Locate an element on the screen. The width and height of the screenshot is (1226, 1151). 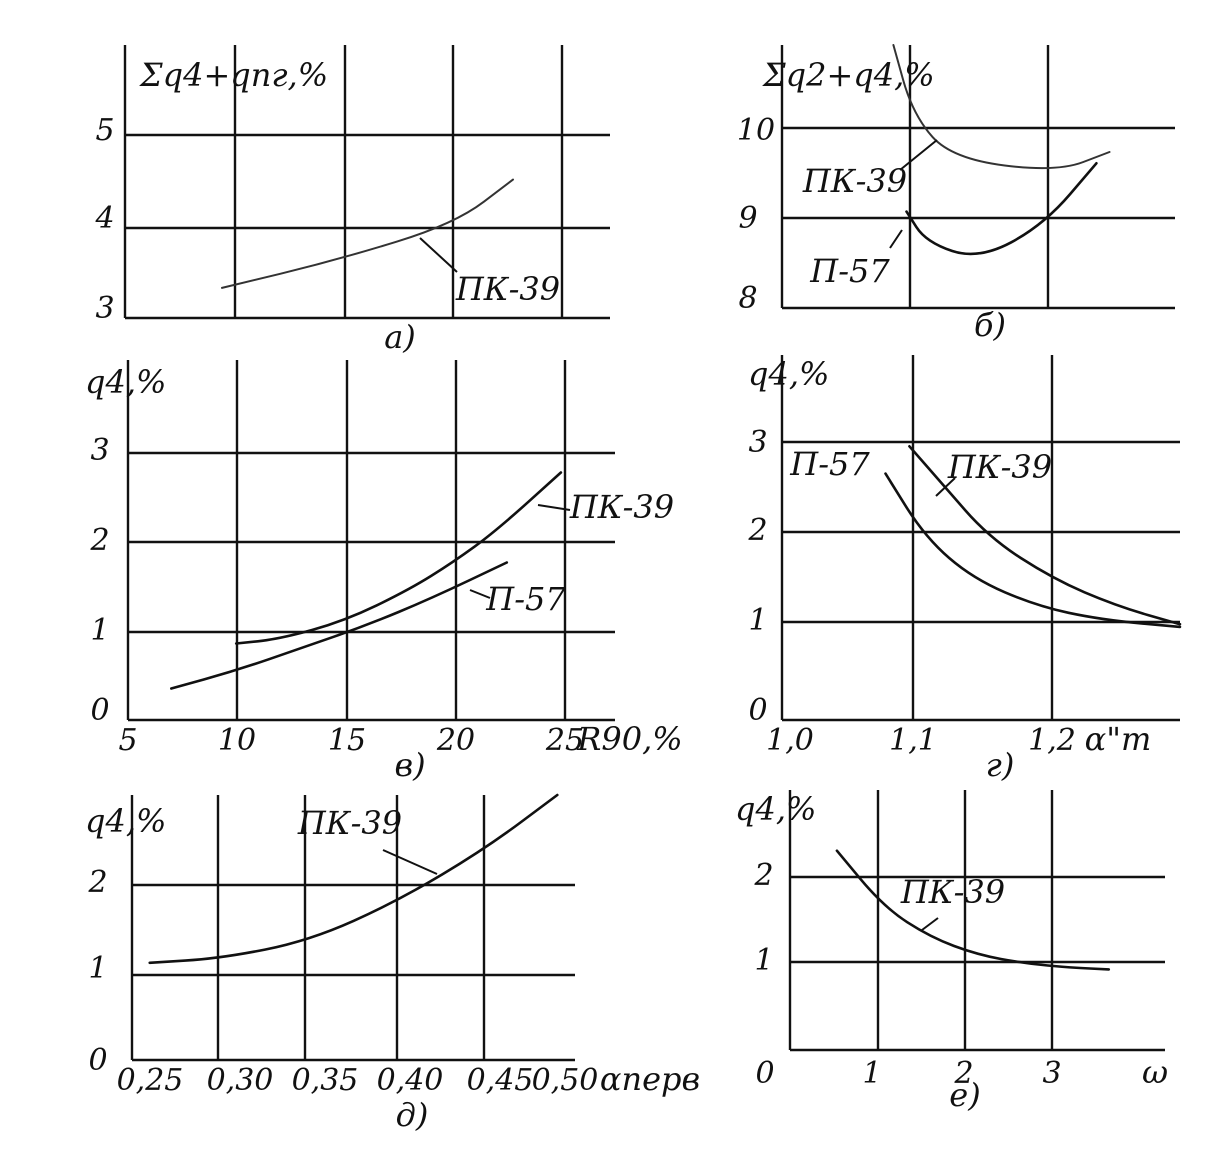
x-tick-label: 0,30 is located at coordinates (240, 1080).